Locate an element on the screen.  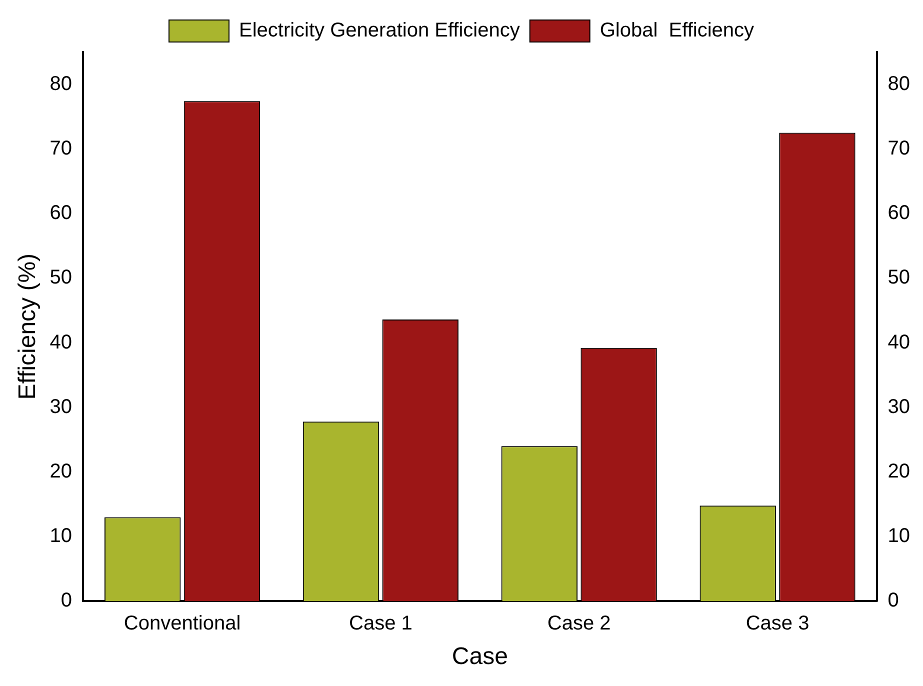
y-tick-label: 30 is located at coordinates (61, 407).